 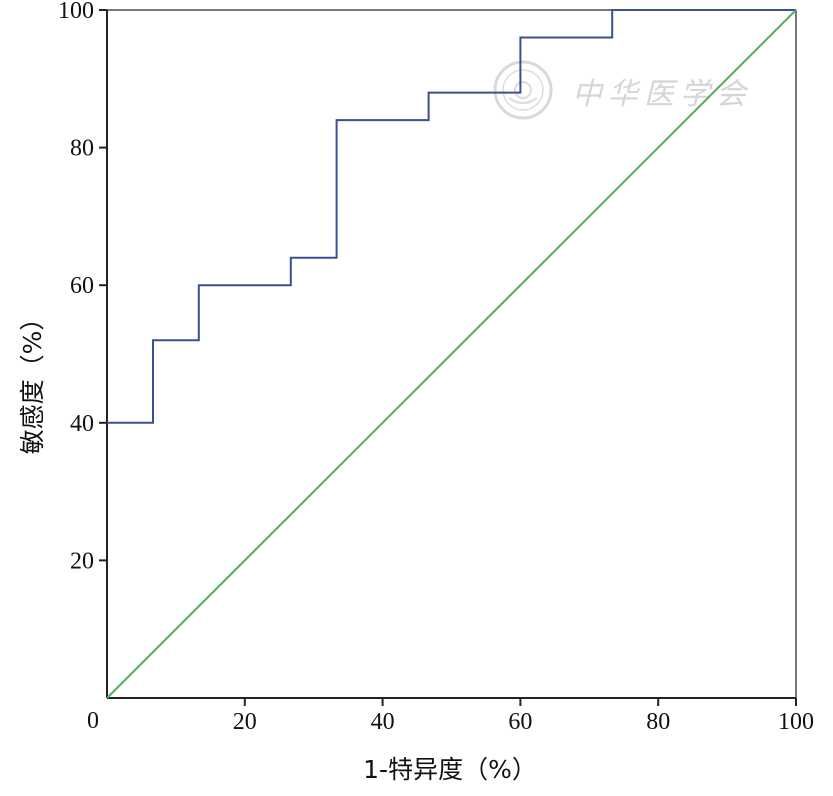 I want to click on watermark: 中华医学会, so click(x=622, y=90).